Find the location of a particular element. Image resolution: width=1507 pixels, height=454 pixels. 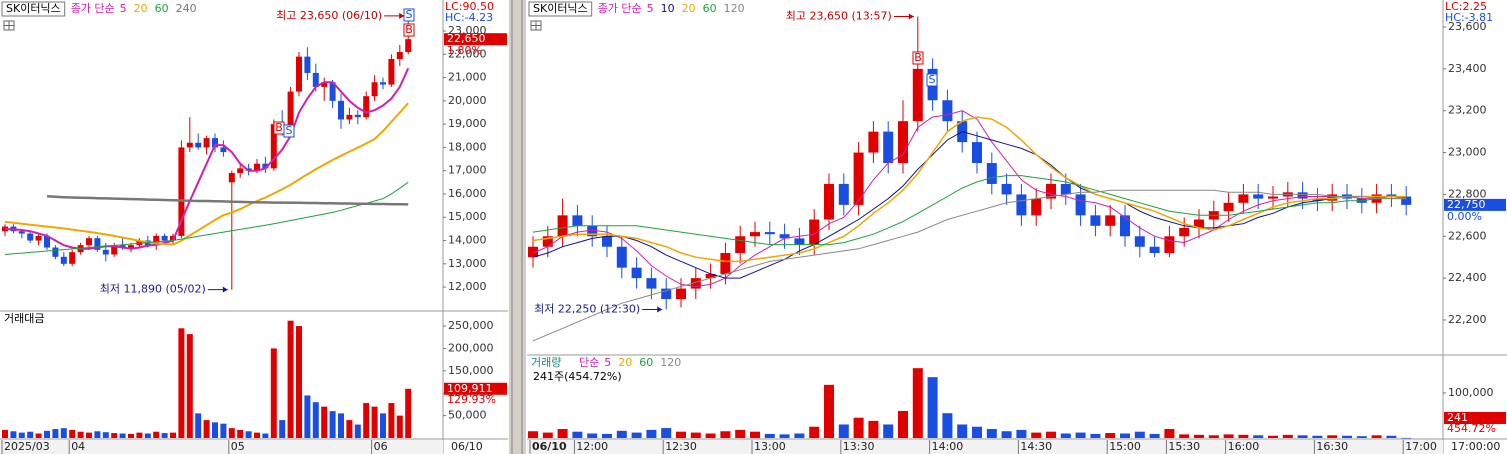

low-note: 최저 11,890 (05/02) is located at coordinates (153, 289).